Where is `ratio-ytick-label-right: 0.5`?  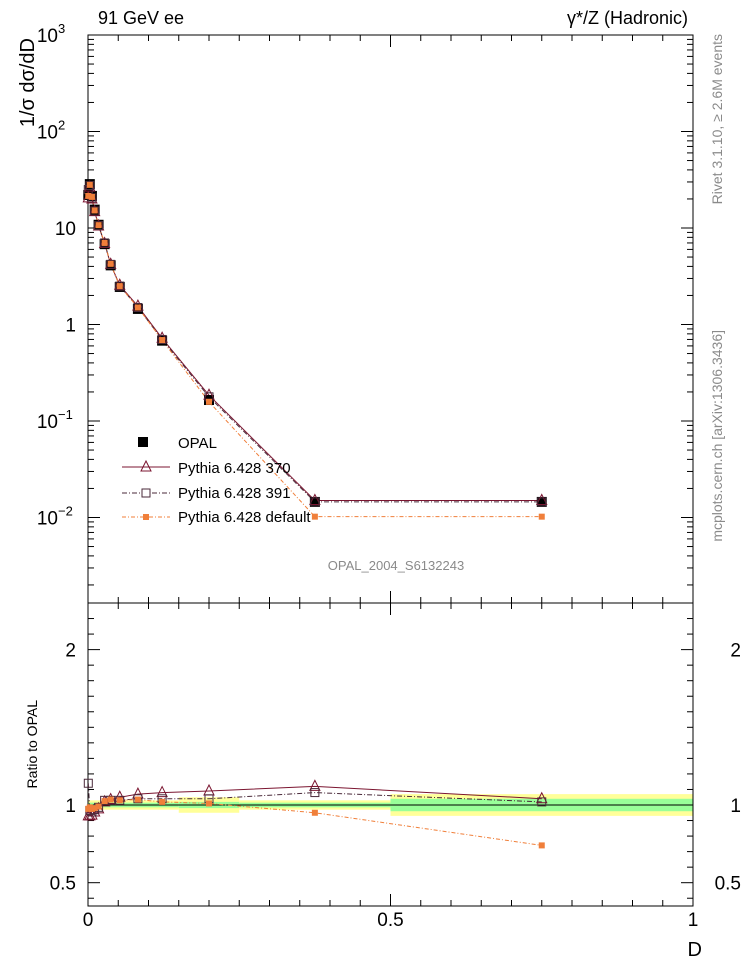 ratio-ytick-label-right: 0.5 is located at coordinates (728, 884).